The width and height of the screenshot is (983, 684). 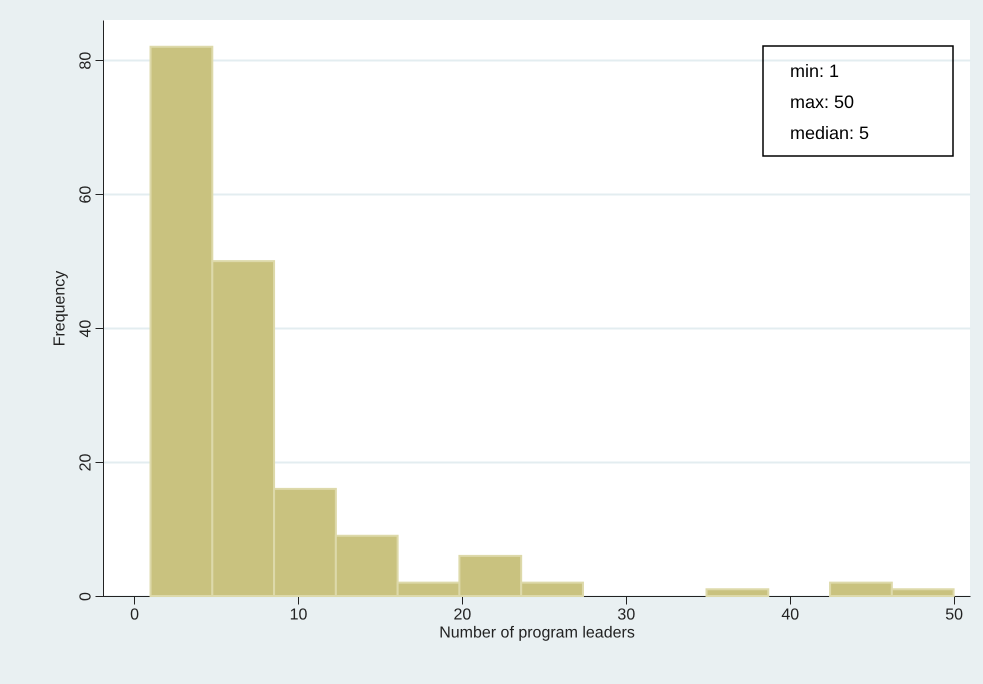 I want to click on x-tick-label: 40, so click(x=790, y=615).